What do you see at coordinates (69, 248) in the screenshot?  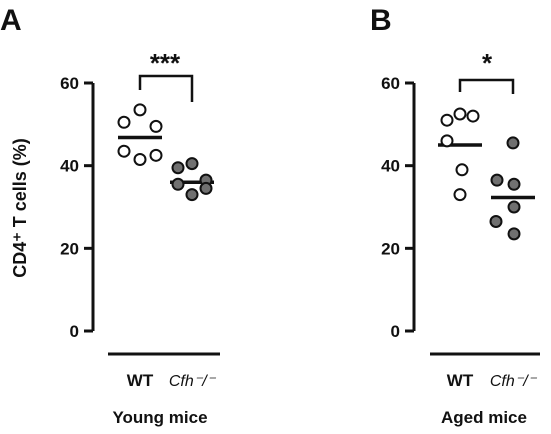 I see `panel-a-y-tick-label: 20` at bounding box center [69, 248].